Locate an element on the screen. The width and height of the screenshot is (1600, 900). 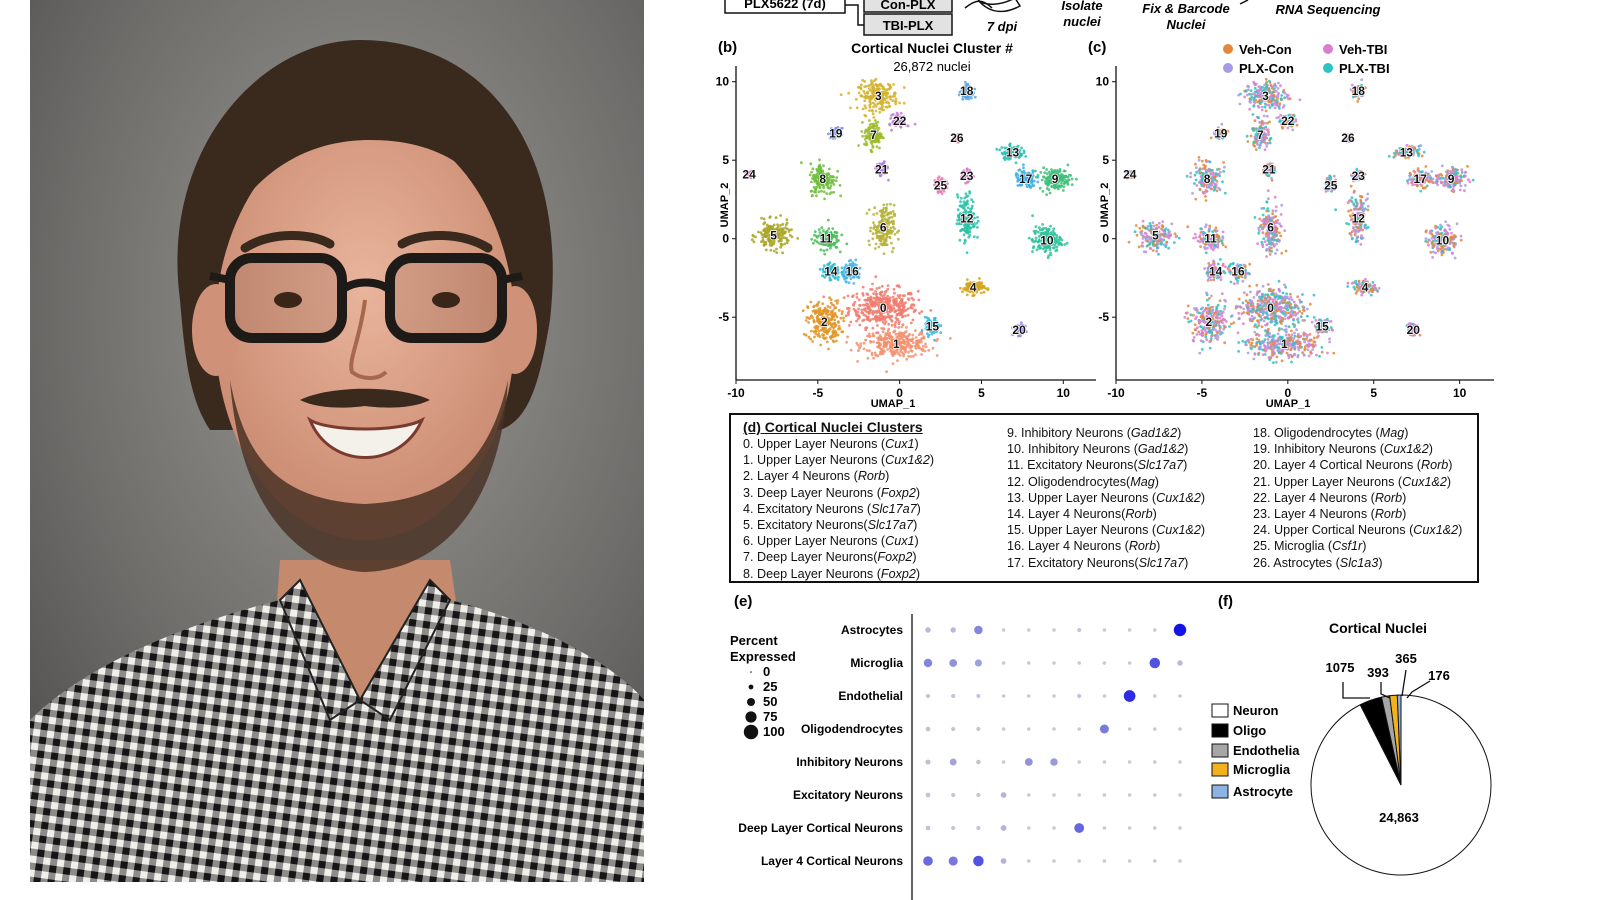
x-tick-label: -5 is located at coordinates (817, 393).